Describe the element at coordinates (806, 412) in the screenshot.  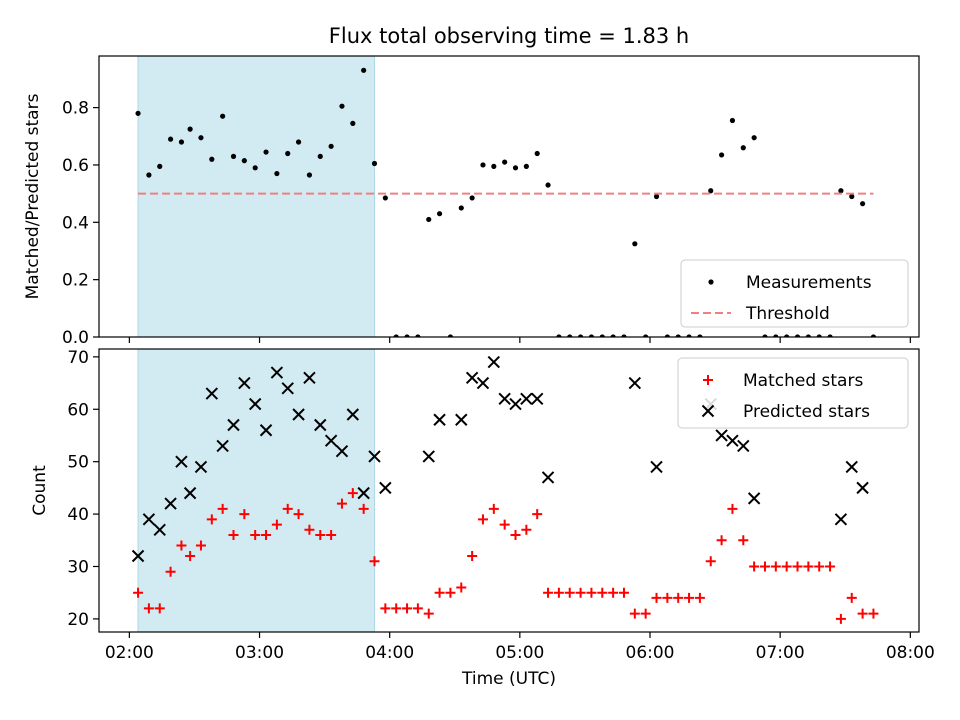
I see `legend-label: Predicted stars` at that location.